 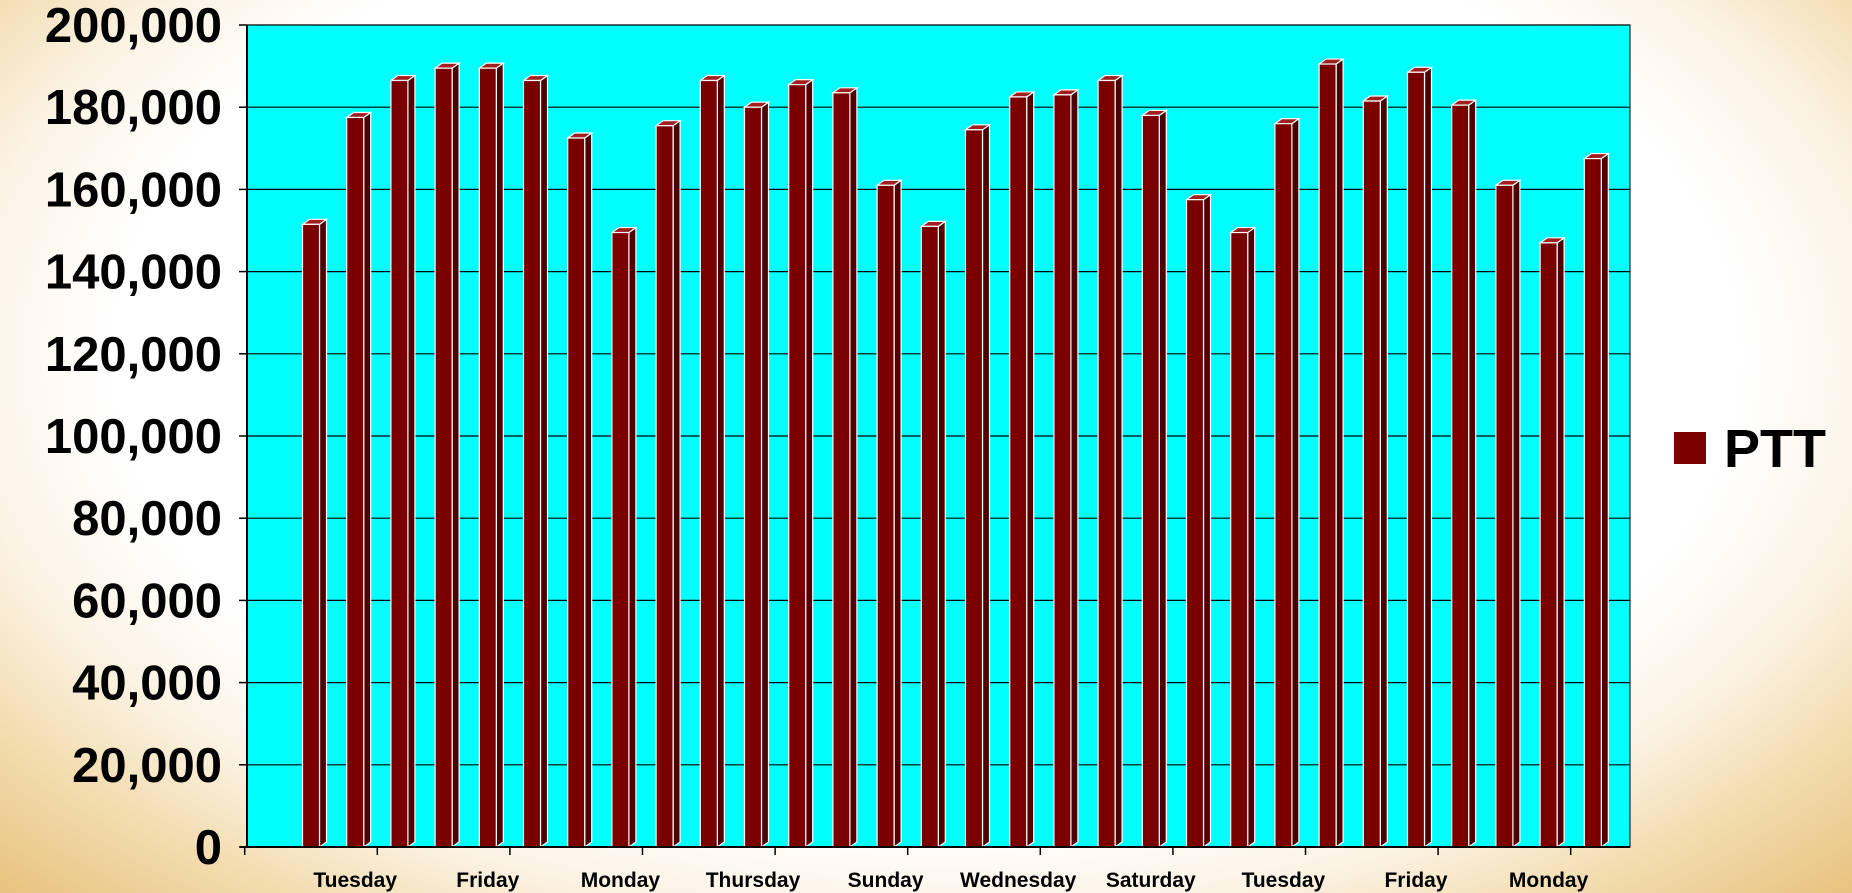 I want to click on y-tick-label: 100,000, so click(x=133, y=437).